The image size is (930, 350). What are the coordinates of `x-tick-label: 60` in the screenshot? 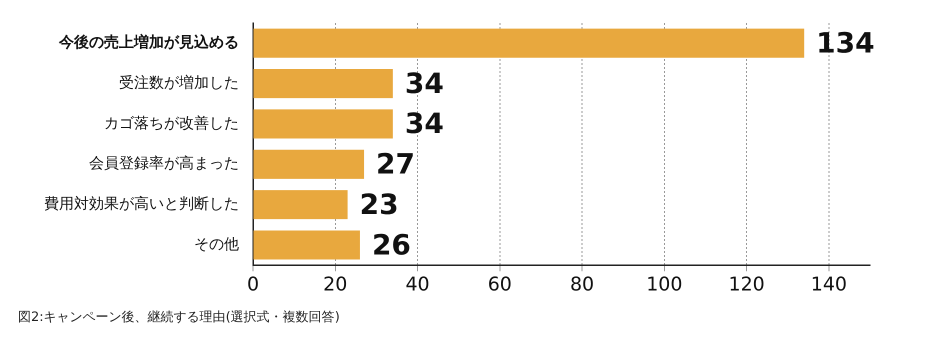 It's located at (500, 285).